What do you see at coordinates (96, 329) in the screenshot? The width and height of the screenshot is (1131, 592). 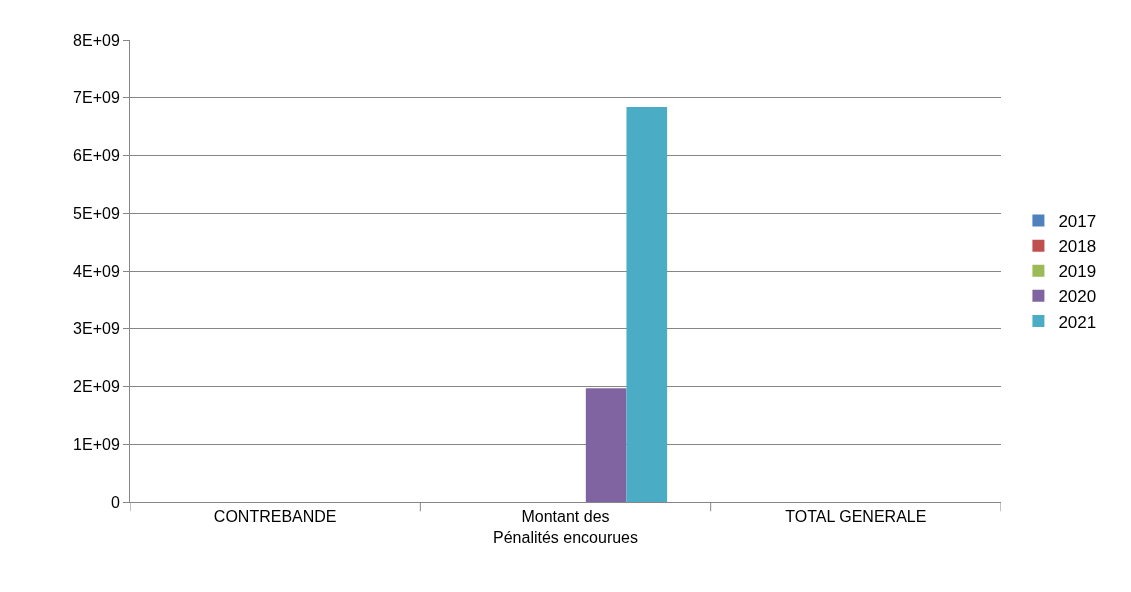 I see `y-tick-label: 3E+09` at bounding box center [96, 329].